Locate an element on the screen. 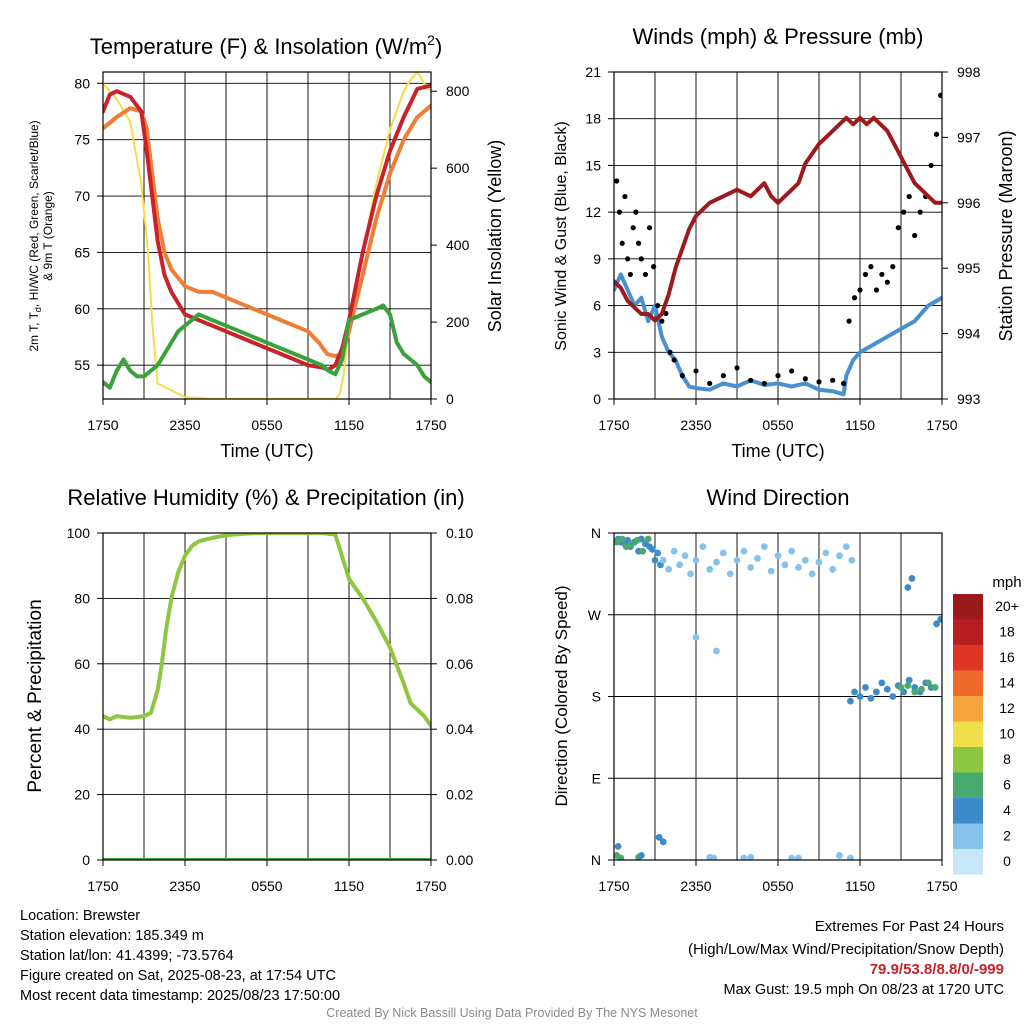 The image size is (1024, 1024). legend-title: mph is located at coordinates (1006, 582).